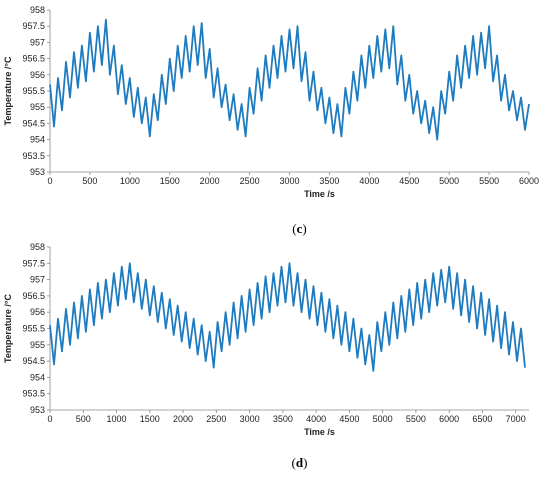  Describe the element at coordinates (299, 228) in the screenshot. I see `panel-label: (c)` at that location.